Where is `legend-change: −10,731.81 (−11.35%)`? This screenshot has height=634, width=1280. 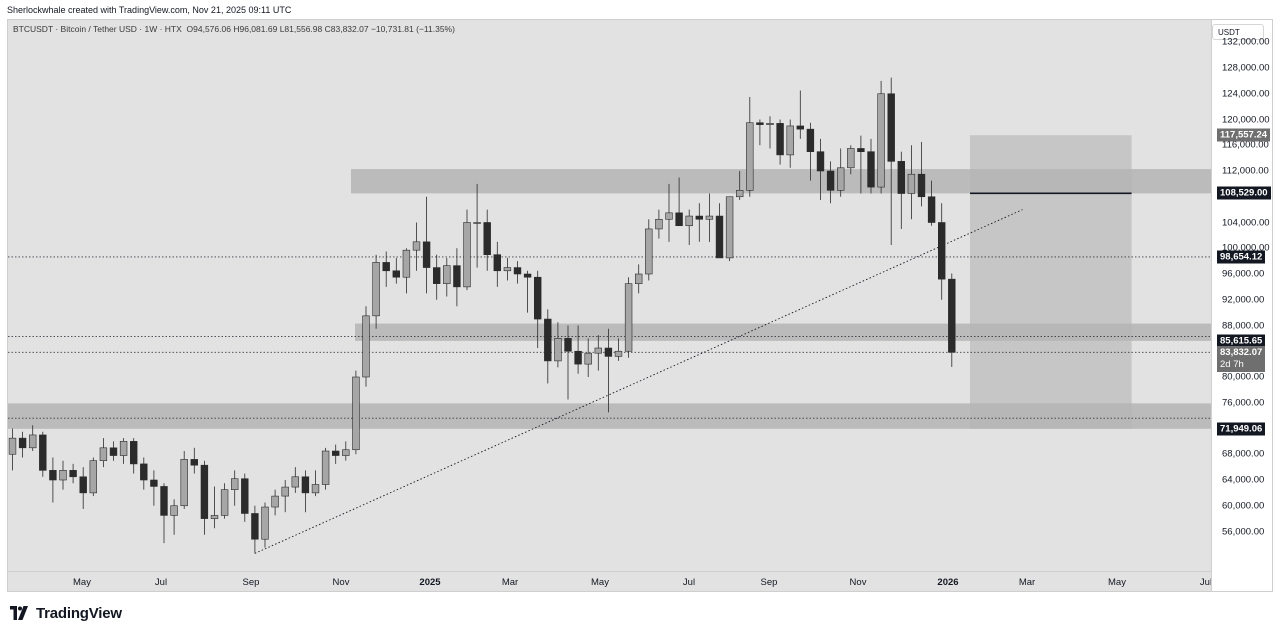
legend-change: −10,731.81 (−11.35%) is located at coordinates (412, 29).